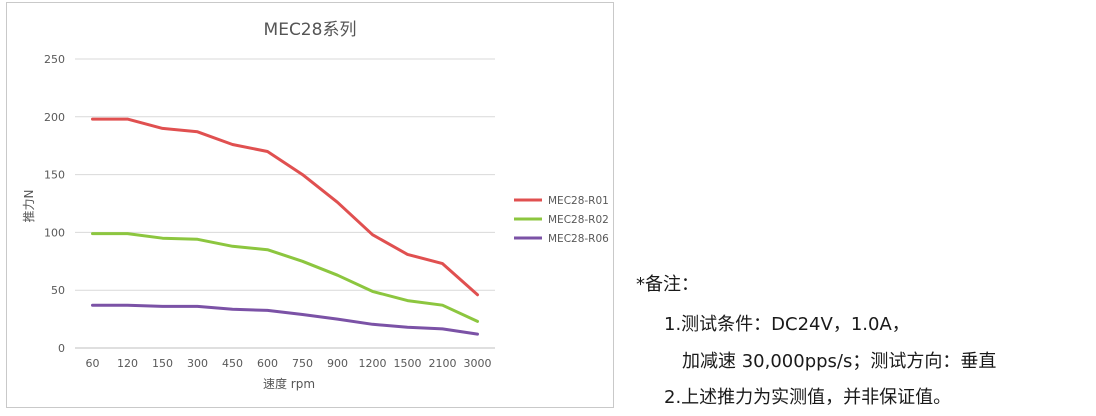  I want to click on y-tick-label: 0, so click(61, 348).